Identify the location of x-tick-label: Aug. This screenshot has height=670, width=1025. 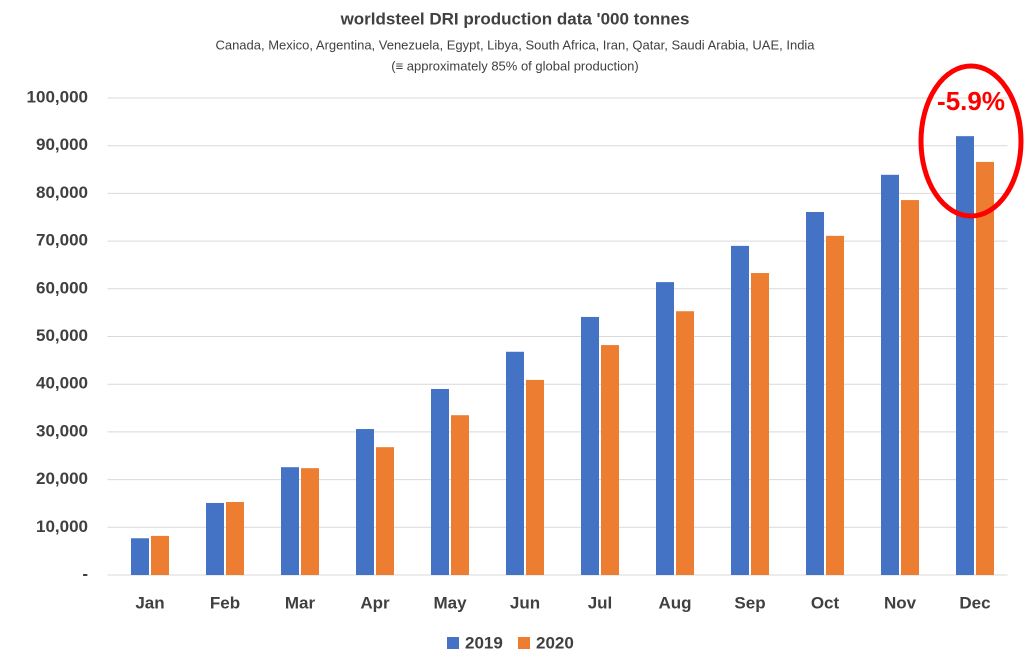
(674, 602).